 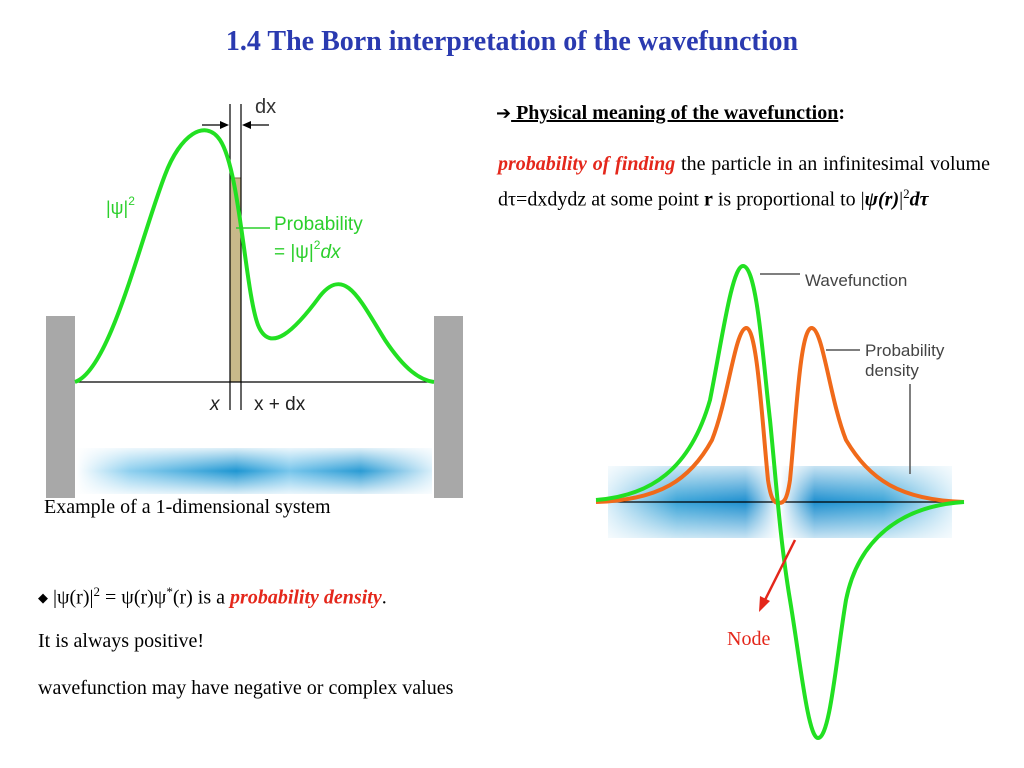 I want to click on x-label: x, so click(x=215, y=404).